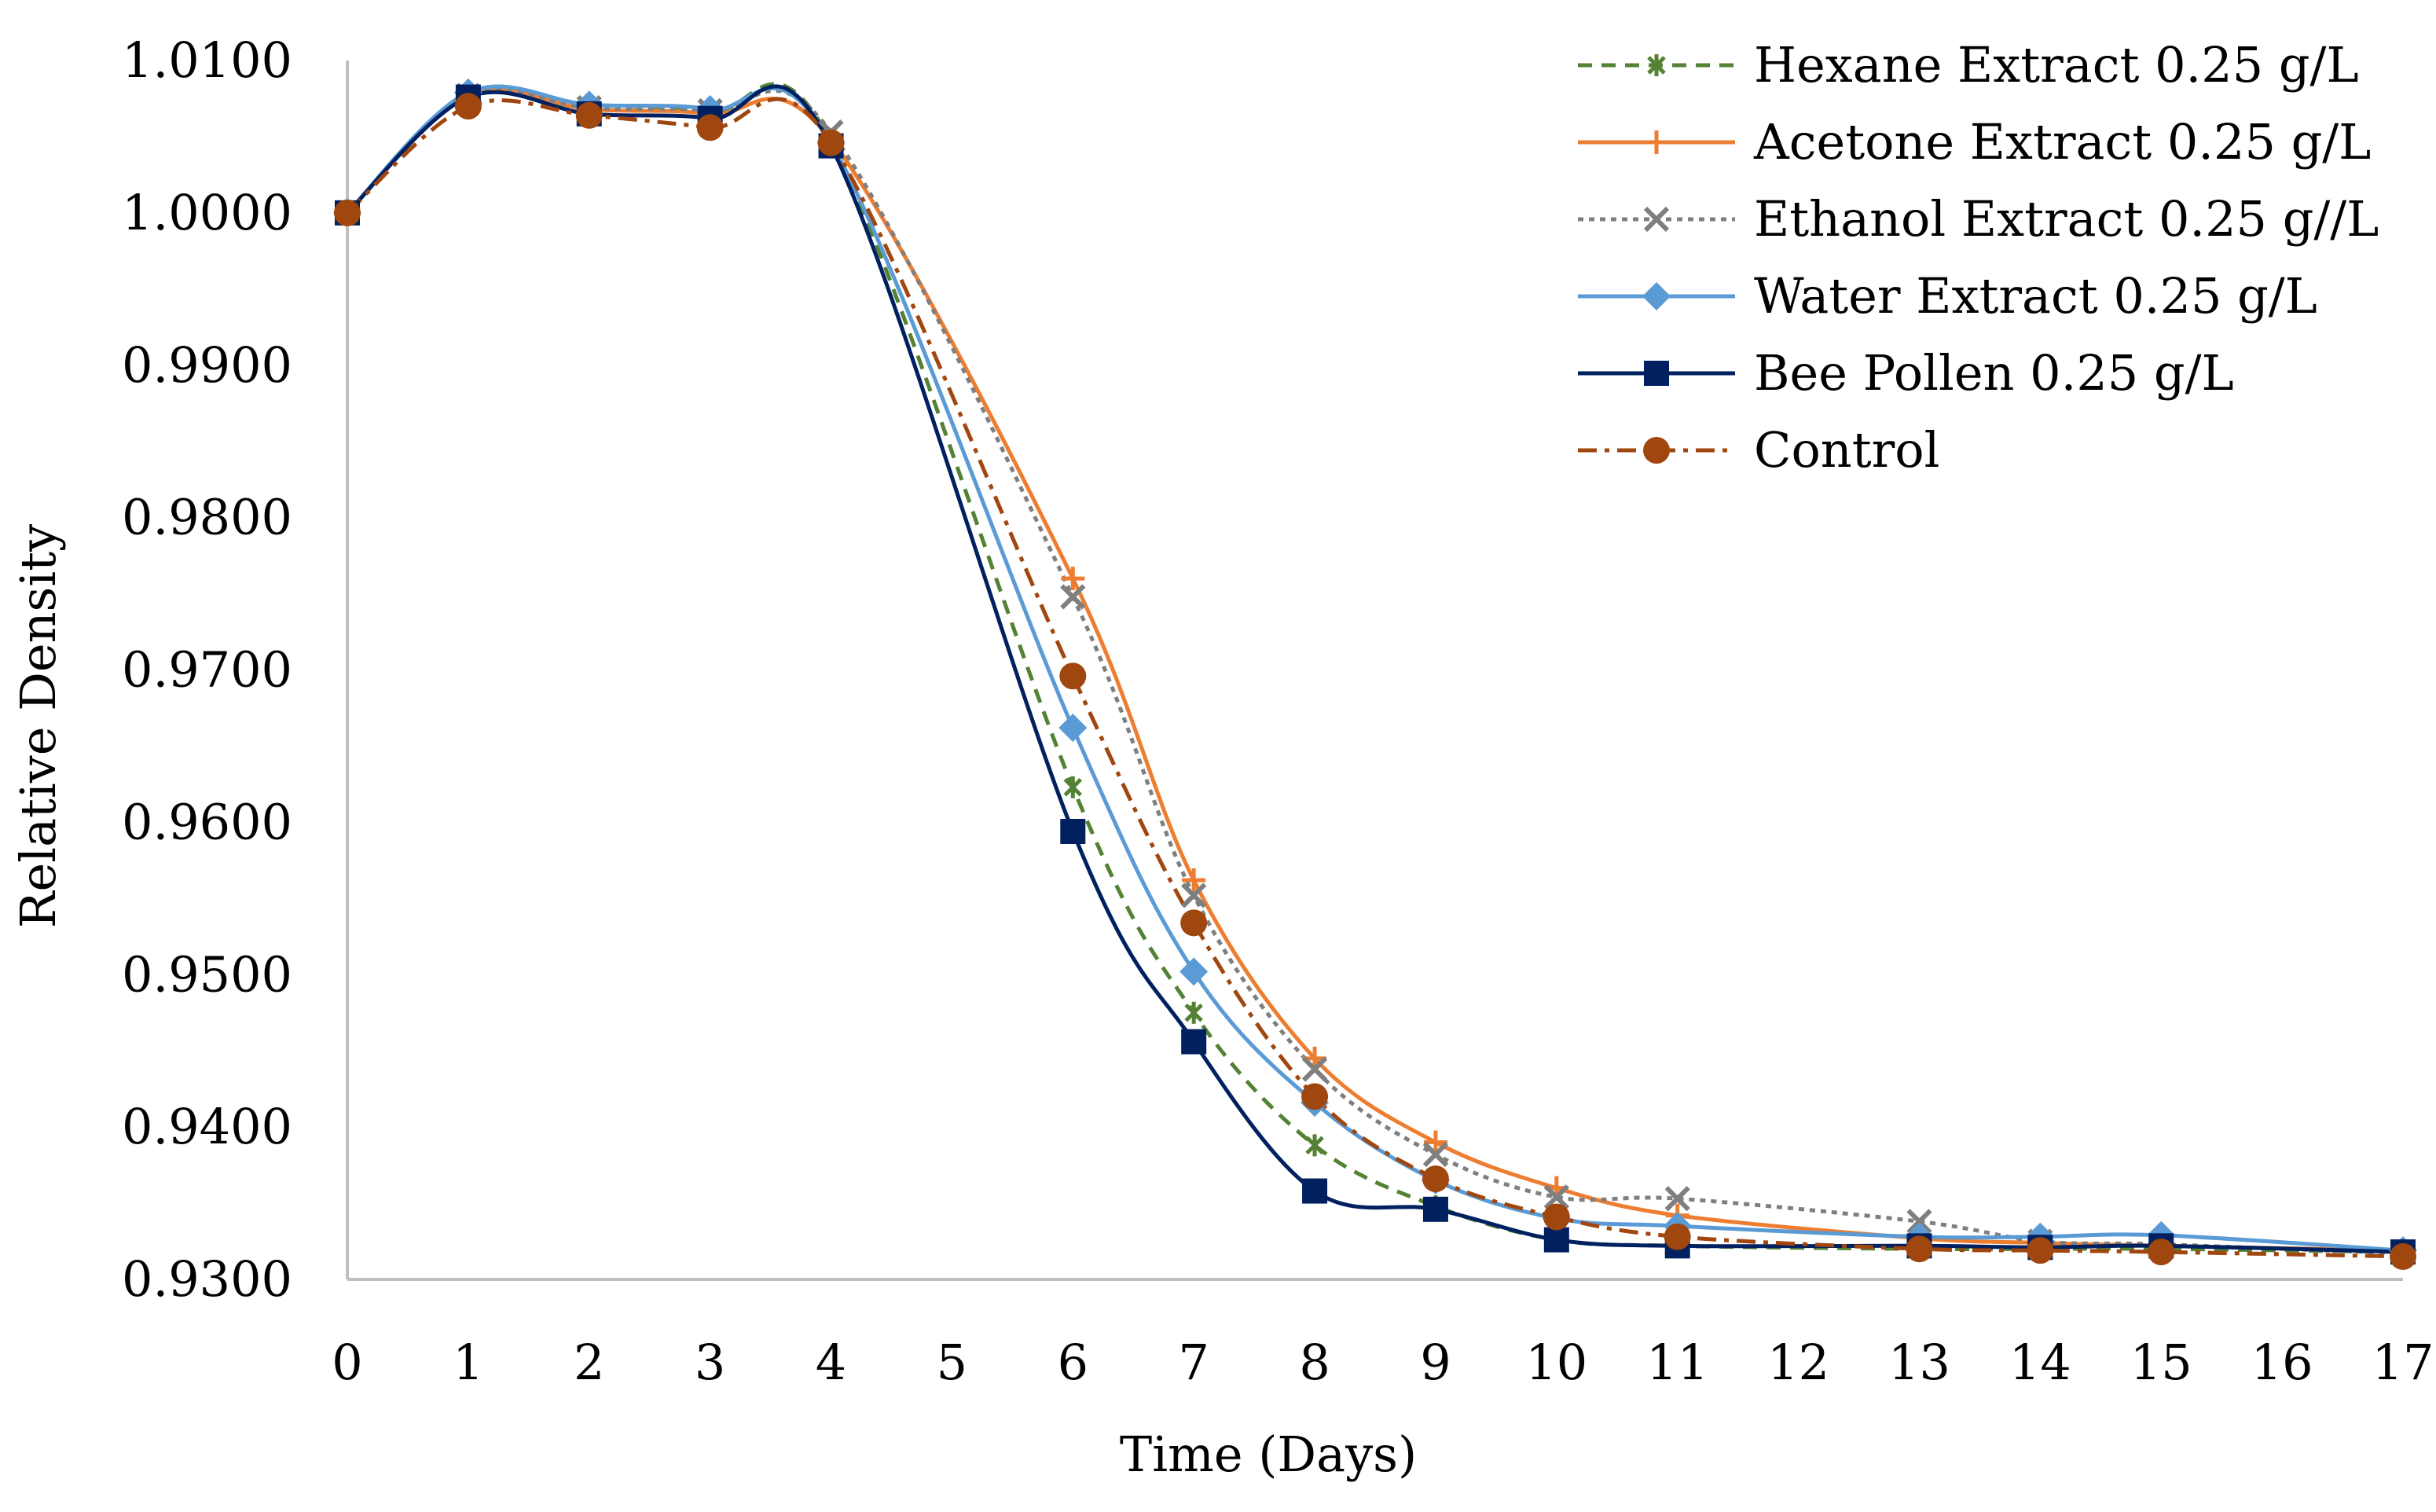 This screenshot has width=2436, height=1512. Describe the element at coordinates (1677, 1362) in the screenshot. I see `x-tick-label: 11` at that location.